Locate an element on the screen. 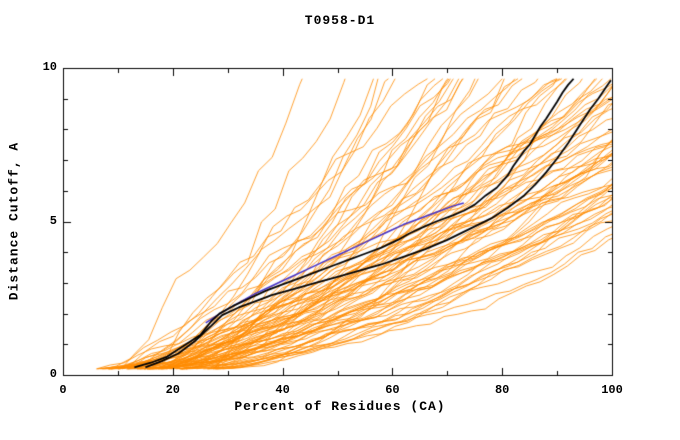  y-tick-label: 0 is located at coordinates (53, 374).